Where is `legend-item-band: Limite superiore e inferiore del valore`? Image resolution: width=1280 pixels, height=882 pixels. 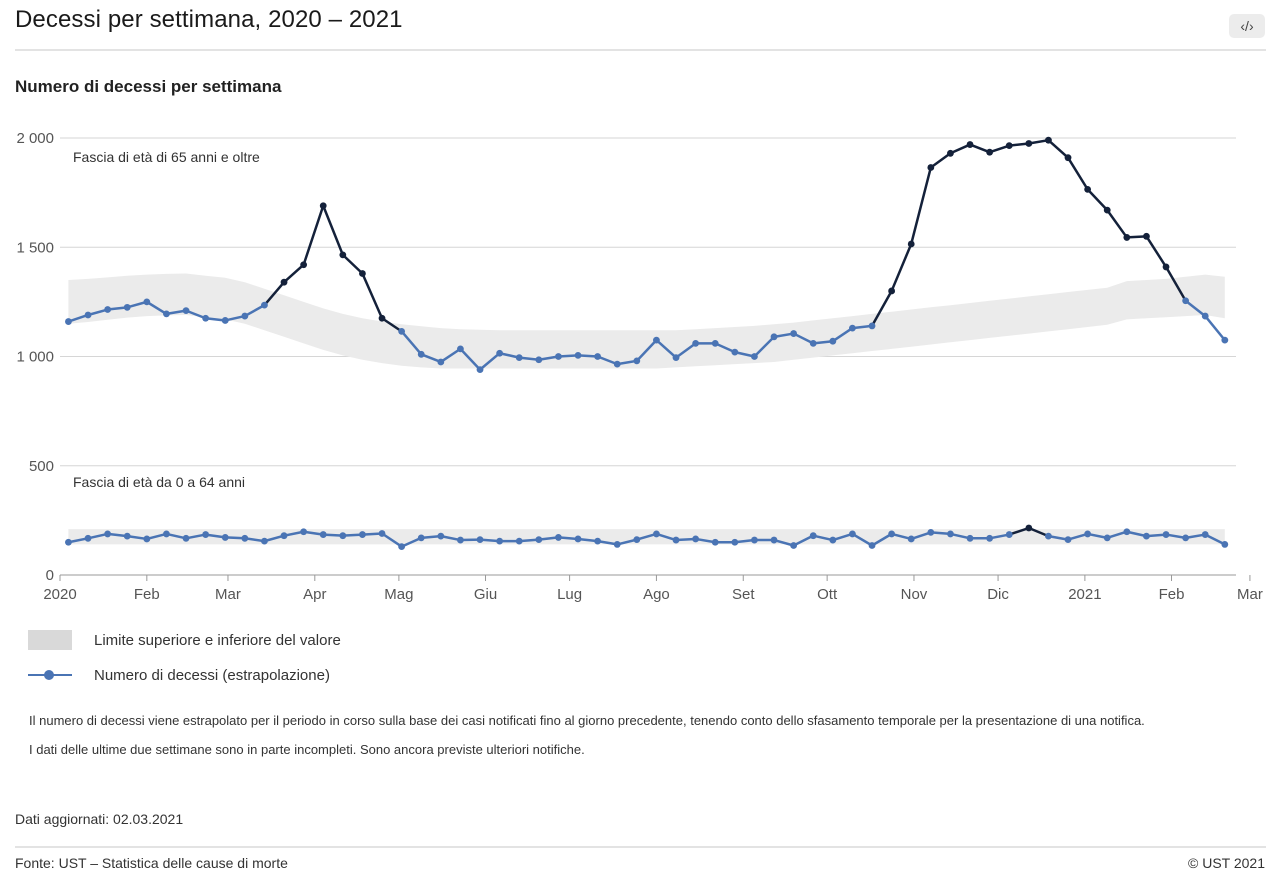 legend-item-band: Limite superiore e inferiore del valore is located at coordinates (184, 640).